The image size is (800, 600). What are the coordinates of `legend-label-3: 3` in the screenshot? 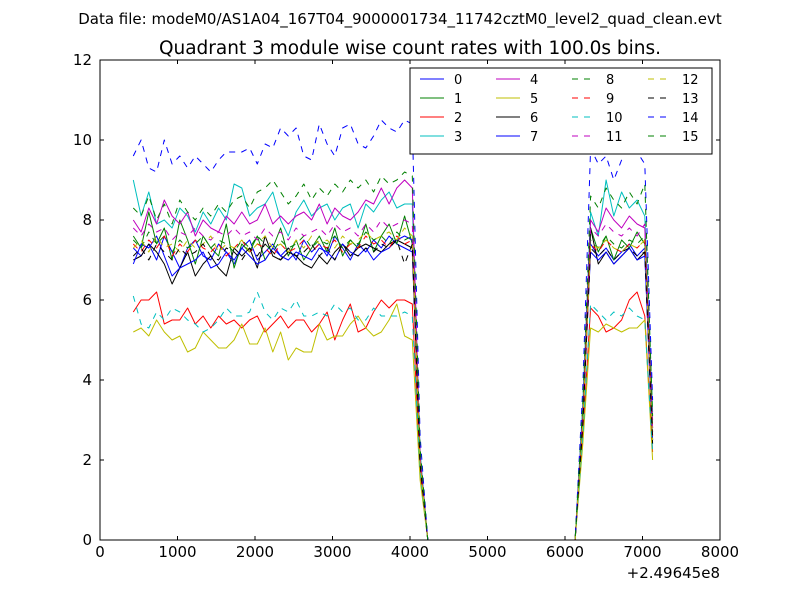 It's located at (458, 137).